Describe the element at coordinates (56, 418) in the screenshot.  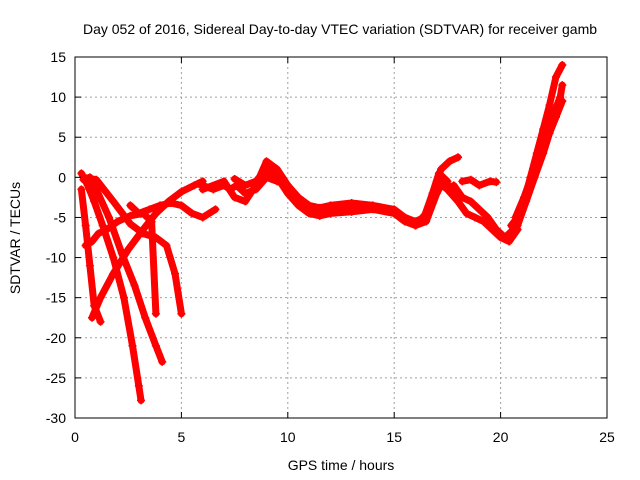
I see `y-tick-label: -30` at that location.